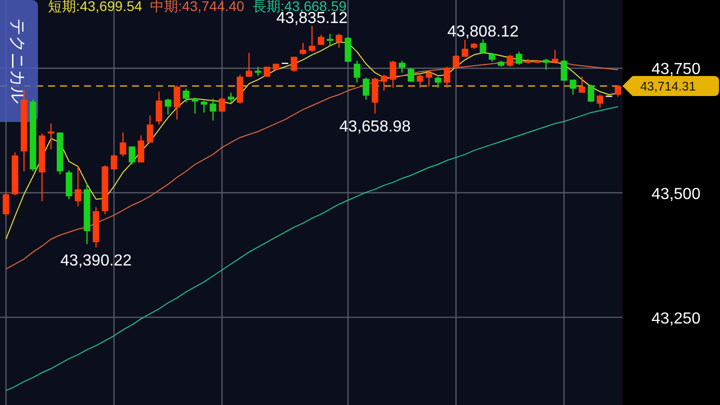 This screenshot has width=720, height=405. What do you see at coordinates (668, 87) in the screenshot?
I see `ref-line-label: 43,714.31` at bounding box center [668, 87].